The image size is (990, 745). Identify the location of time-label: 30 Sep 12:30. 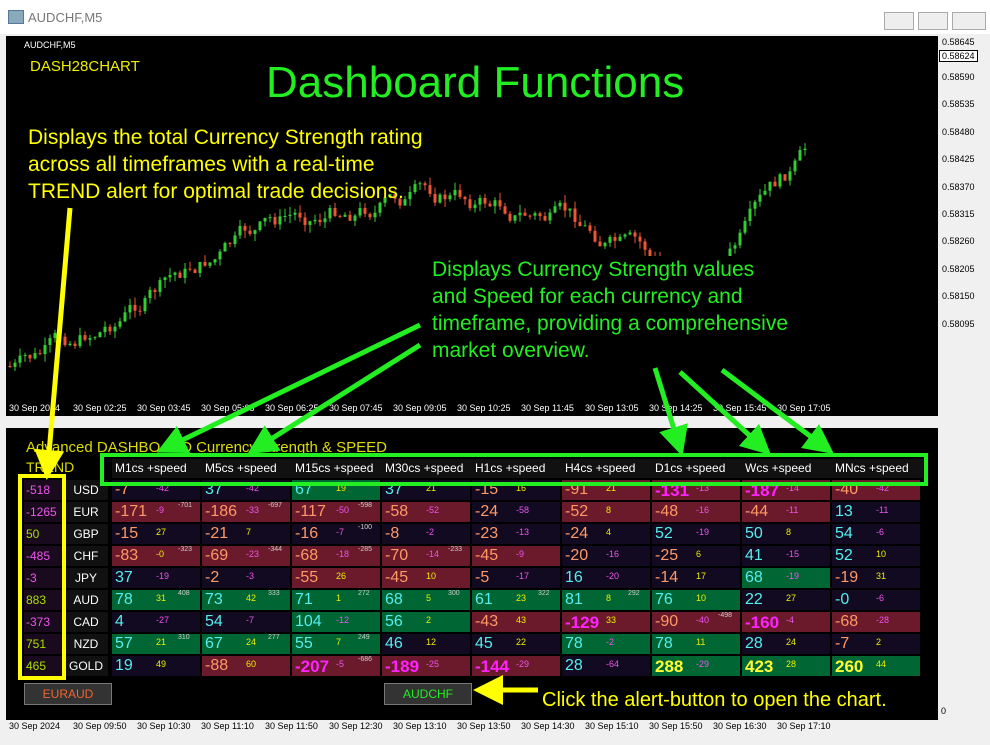
(356, 726).